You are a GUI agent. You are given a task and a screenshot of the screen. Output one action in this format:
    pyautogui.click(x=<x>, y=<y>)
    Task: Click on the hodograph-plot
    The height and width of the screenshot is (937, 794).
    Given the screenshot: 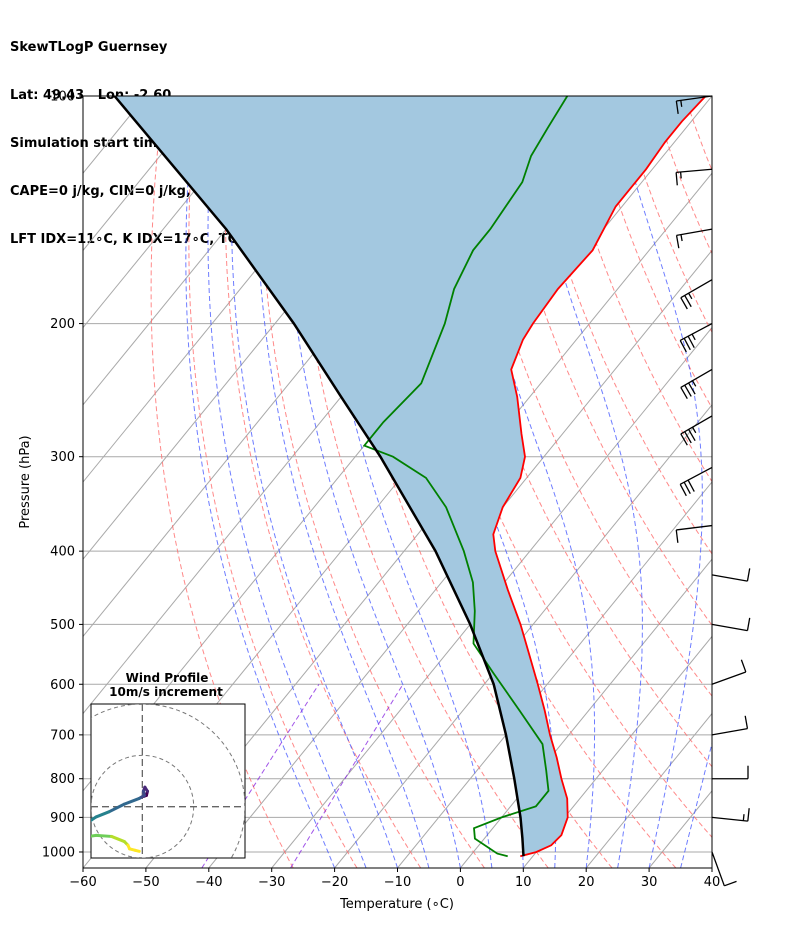 What is the action you would take?
    pyautogui.click(x=159, y=781)
    